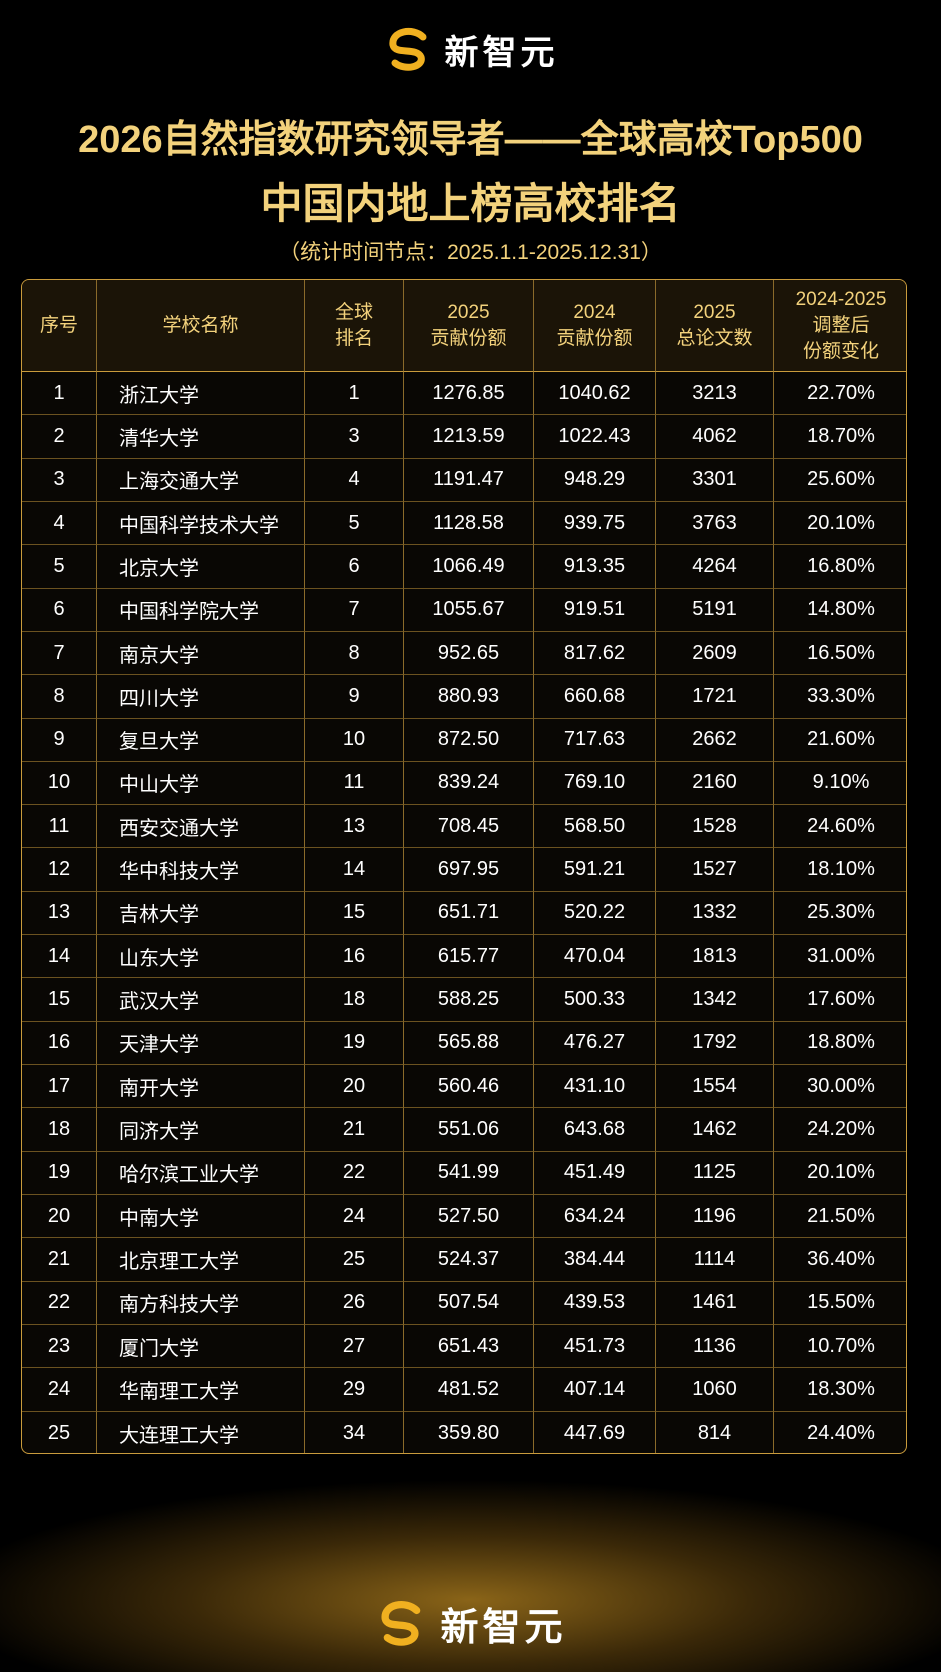 The width and height of the screenshot is (941, 1672). What do you see at coordinates (715, 783) in the screenshot?
I see `table-cell: 2160` at bounding box center [715, 783].